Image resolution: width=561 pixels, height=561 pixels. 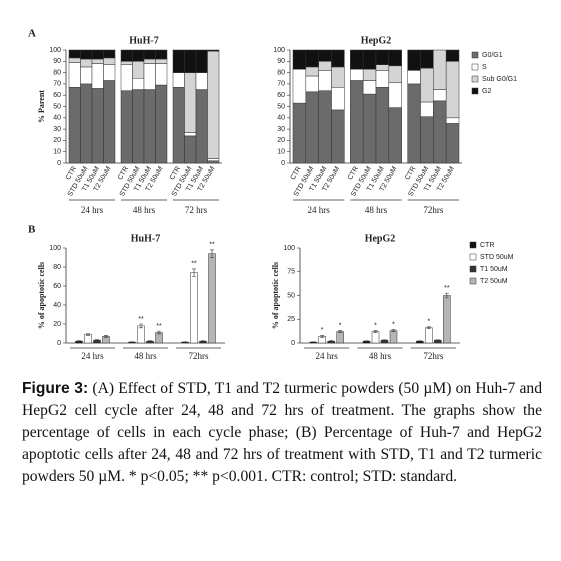 I want to click on legend-label: G2, so click(x=486, y=91).